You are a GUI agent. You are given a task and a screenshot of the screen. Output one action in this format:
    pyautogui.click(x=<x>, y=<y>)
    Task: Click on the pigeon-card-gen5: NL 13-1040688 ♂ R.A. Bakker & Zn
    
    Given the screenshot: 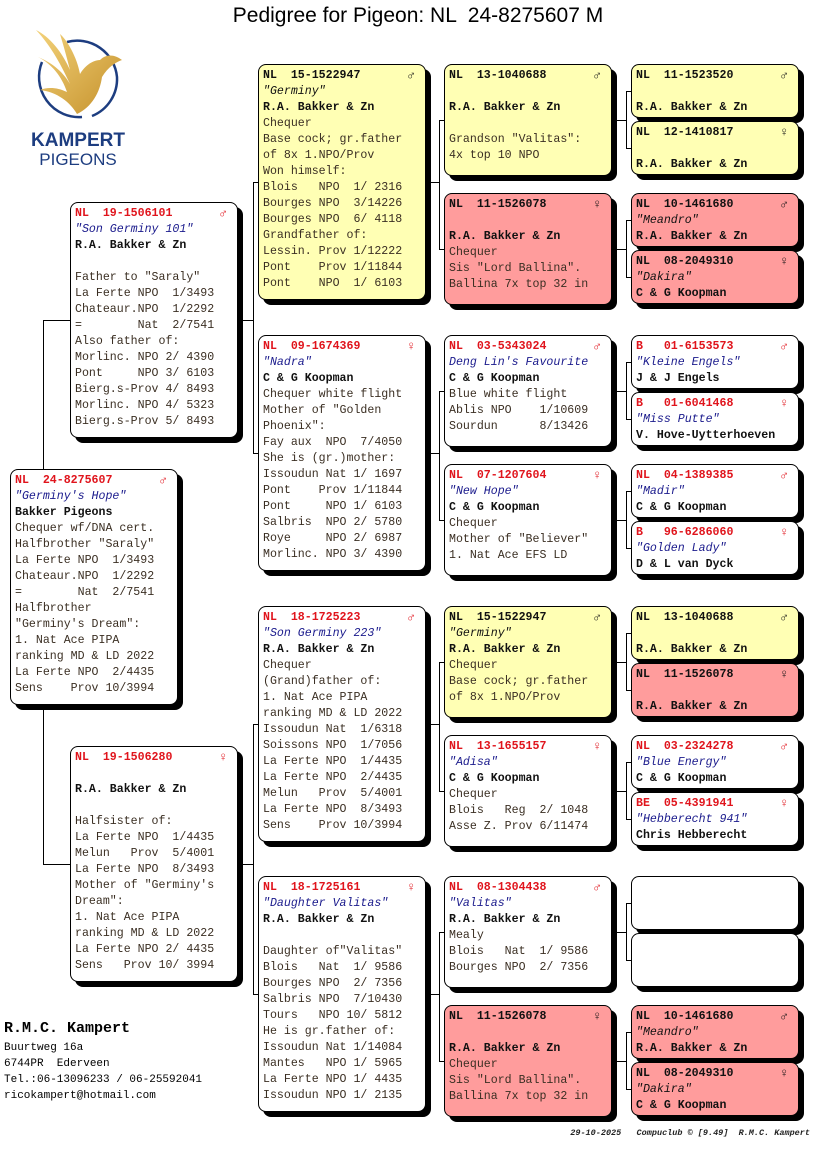 What is the action you would take?
    pyautogui.click(x=715, y=633)
    